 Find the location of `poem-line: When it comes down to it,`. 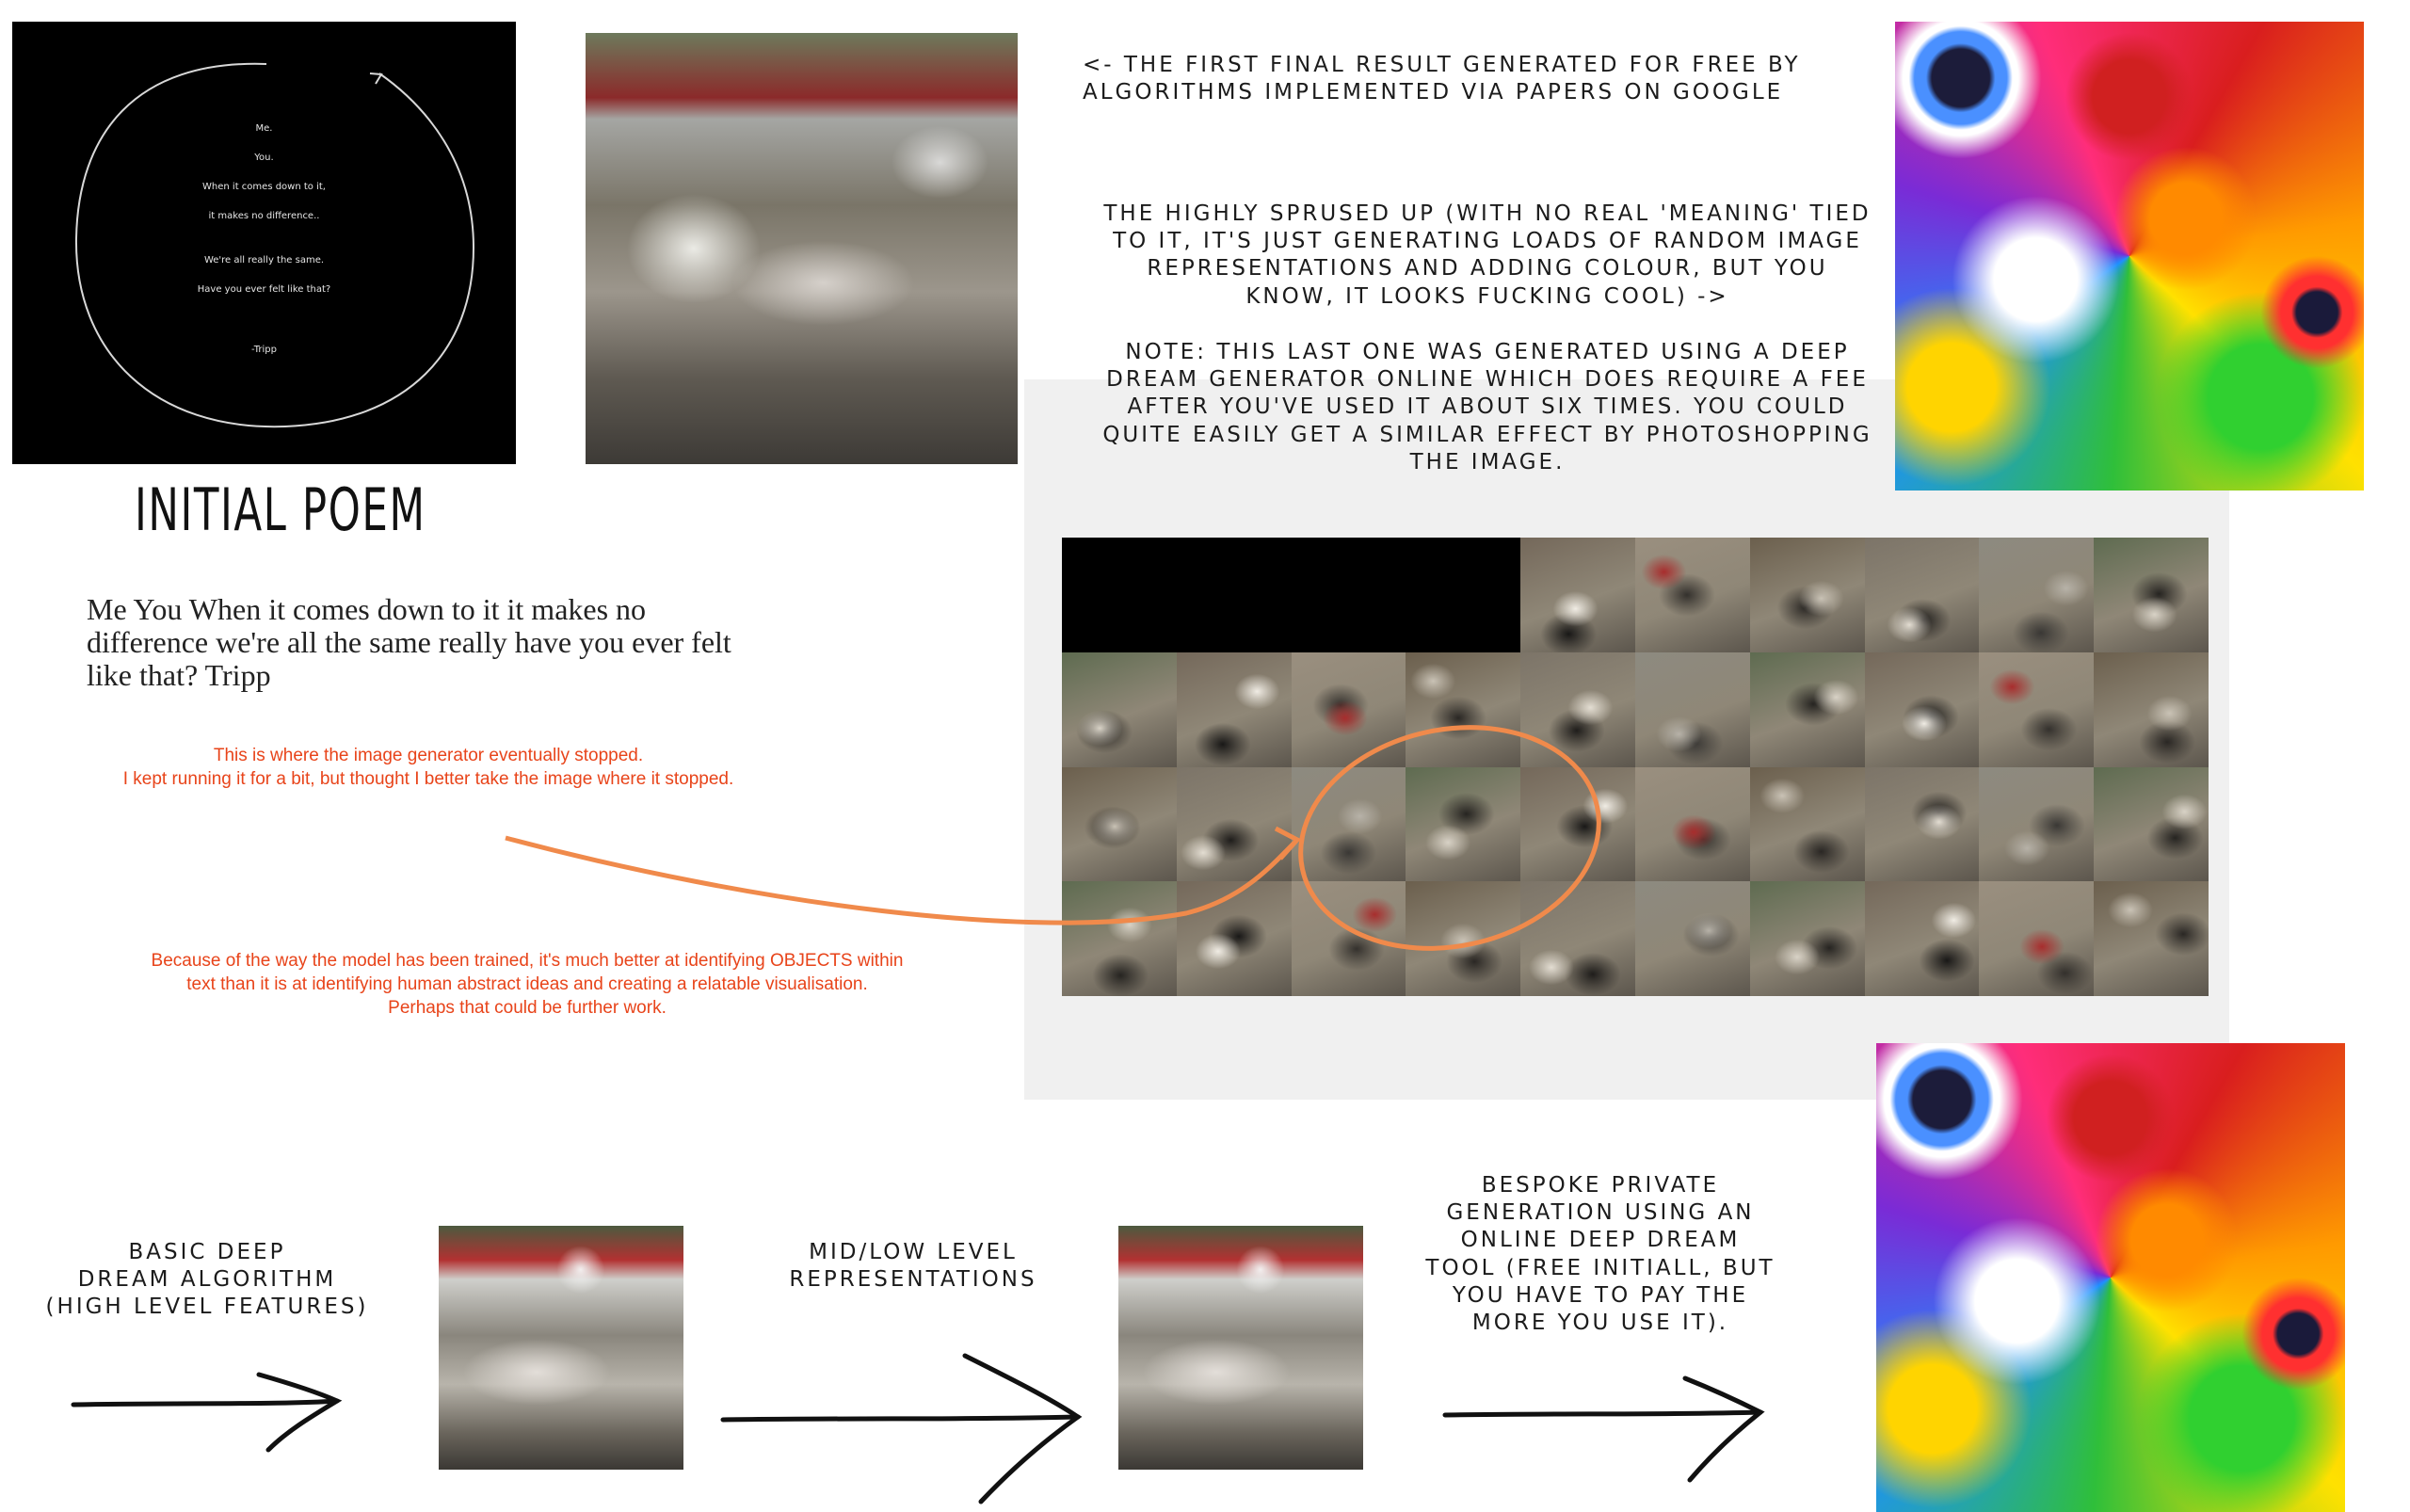

poem-line: When it comes down to it, is located at coordinates (264, 187).